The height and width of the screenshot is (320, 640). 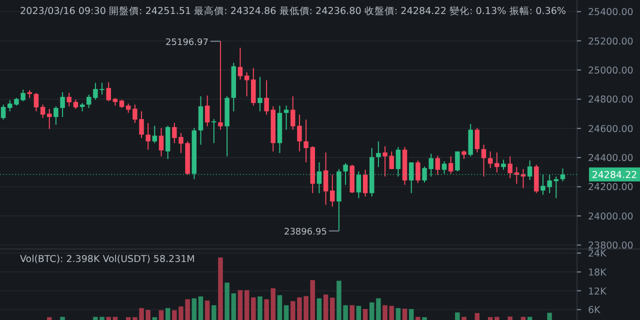 I want to click on y-tick-label: 24400.00, so click(x=611, y=158).